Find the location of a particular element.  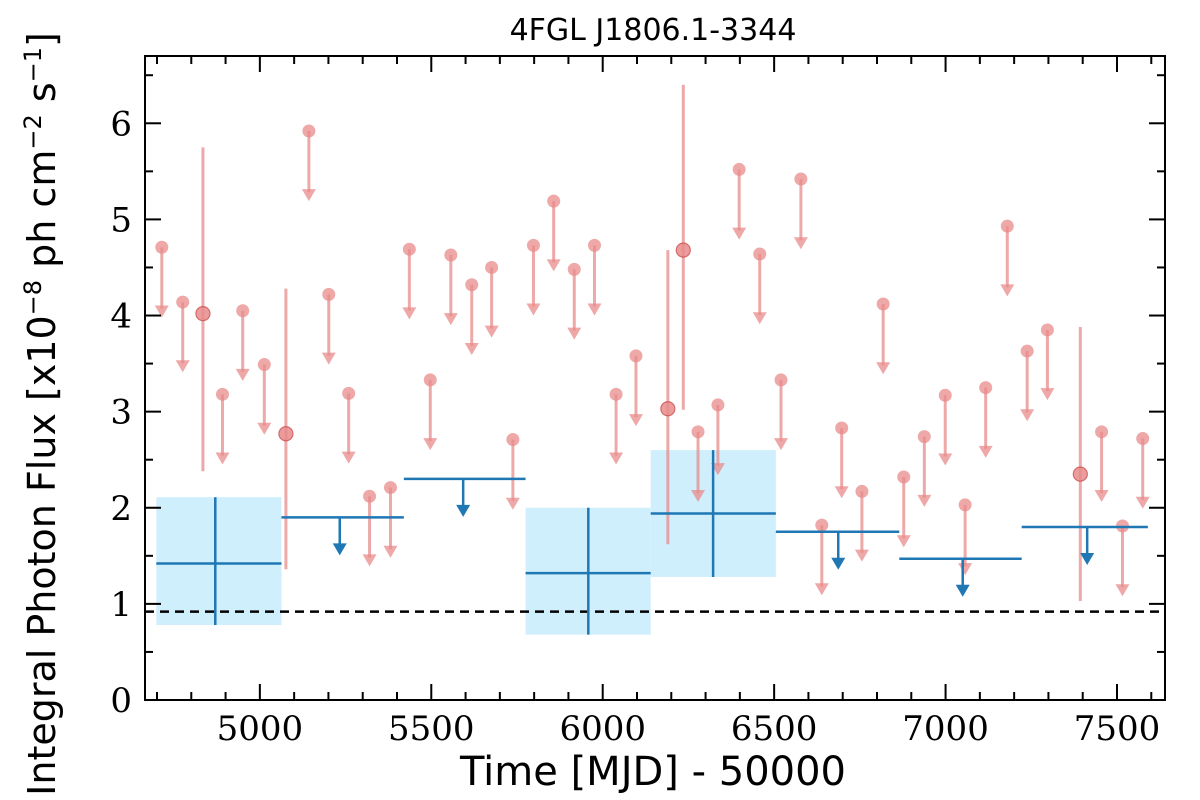

y-tick-label: 3 is located at coordinates (121, 413).